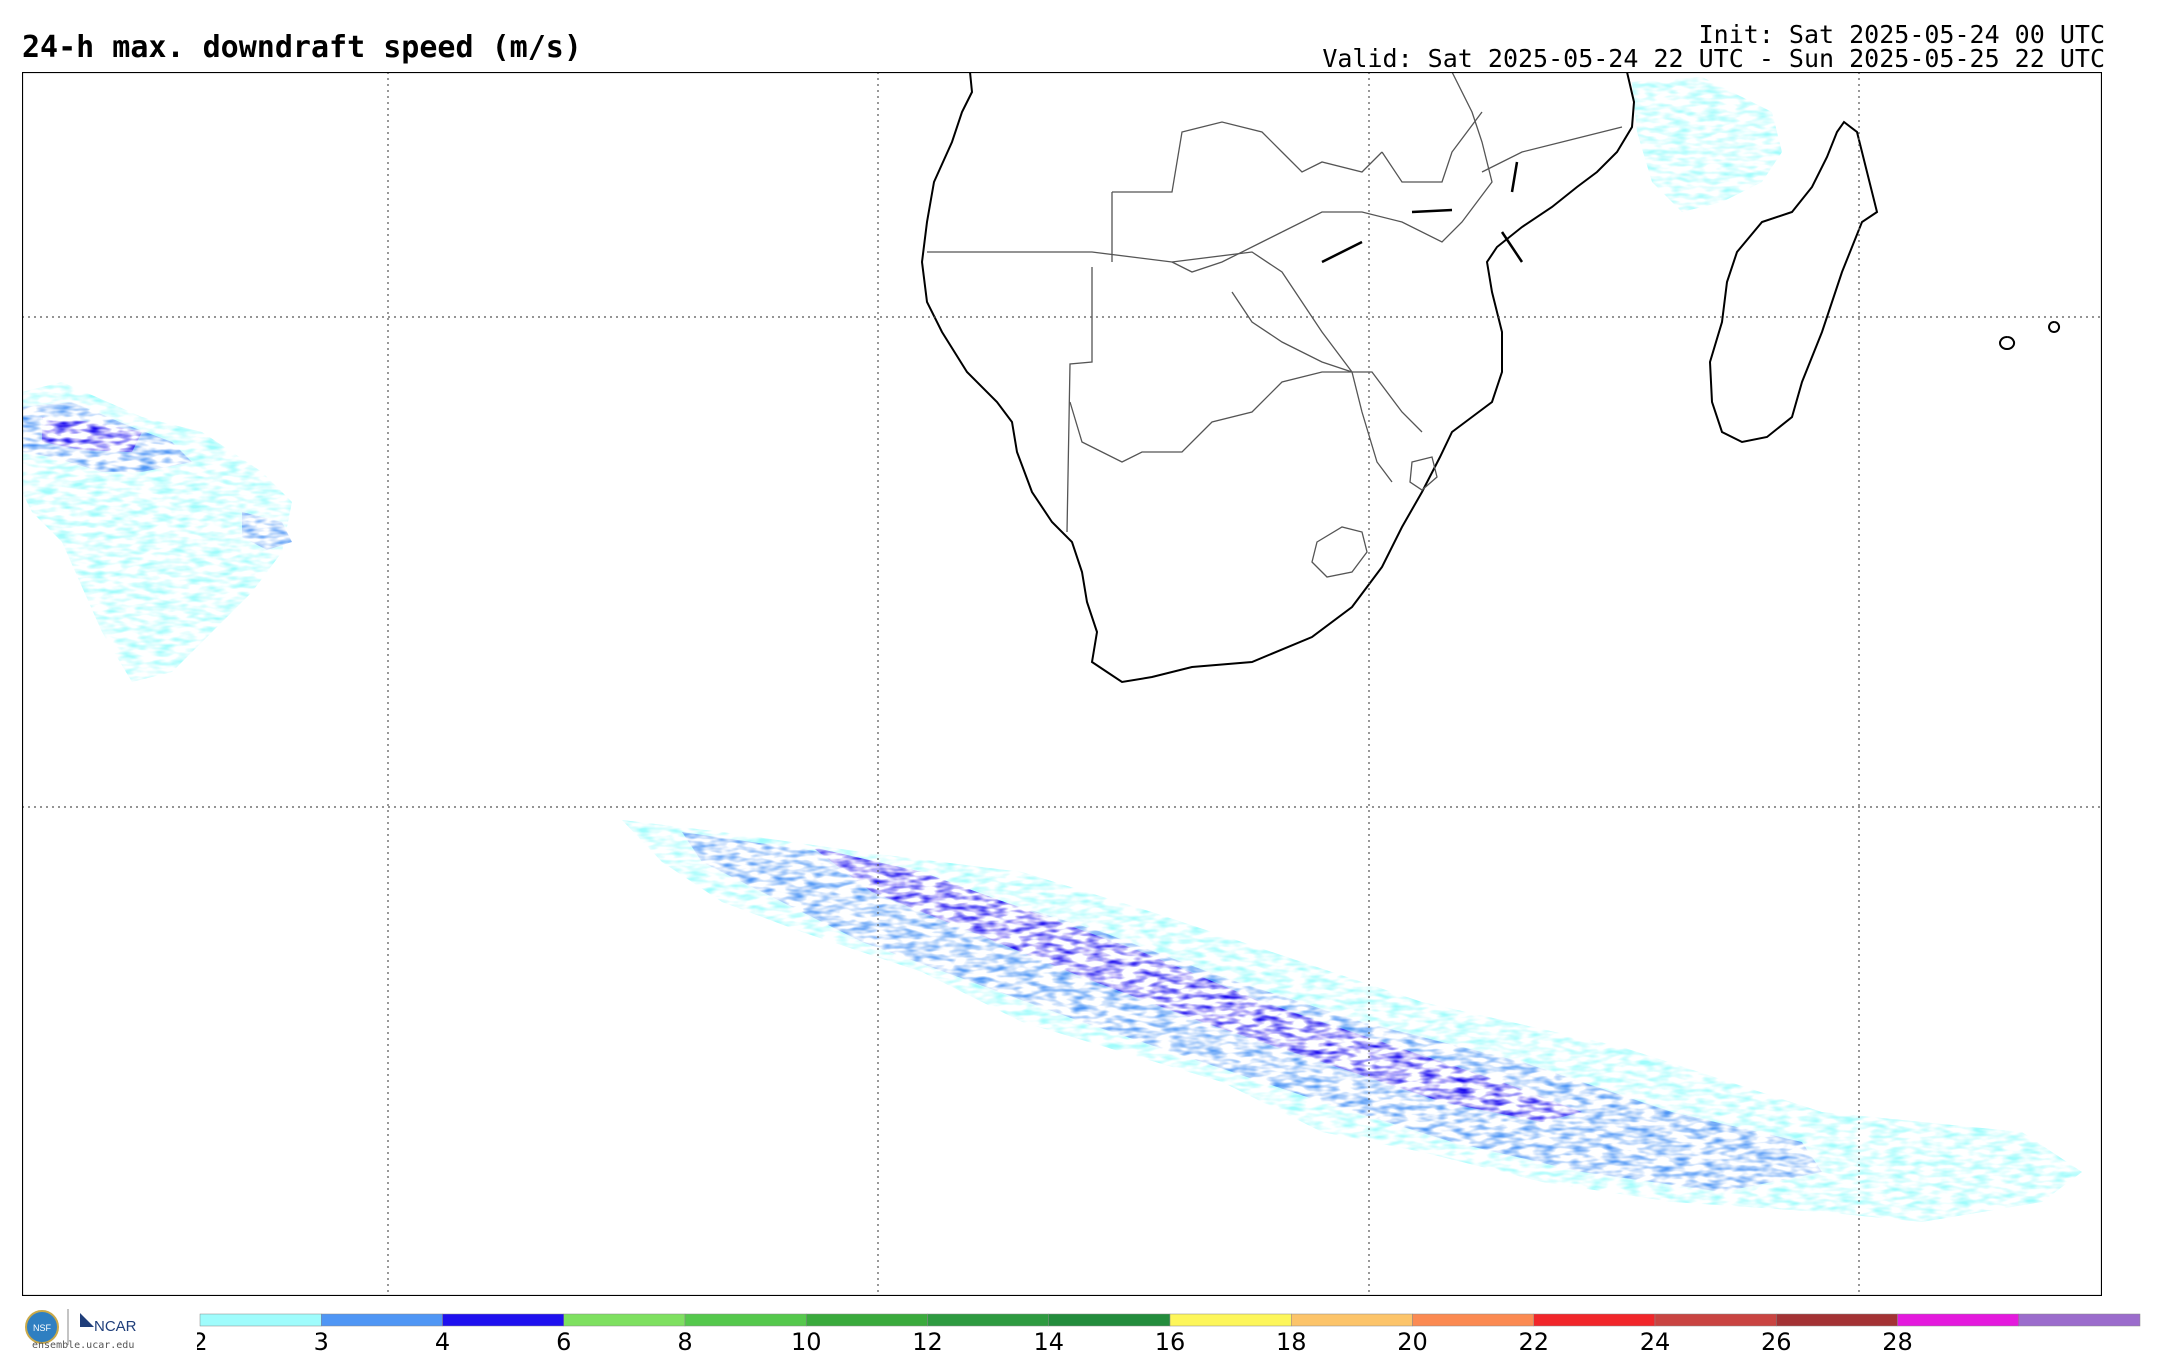  What do you see at coordinates (1655, 1340) in the screenshot?
I see `colorbar-label: 24` at bounding box center [1655, 1340].